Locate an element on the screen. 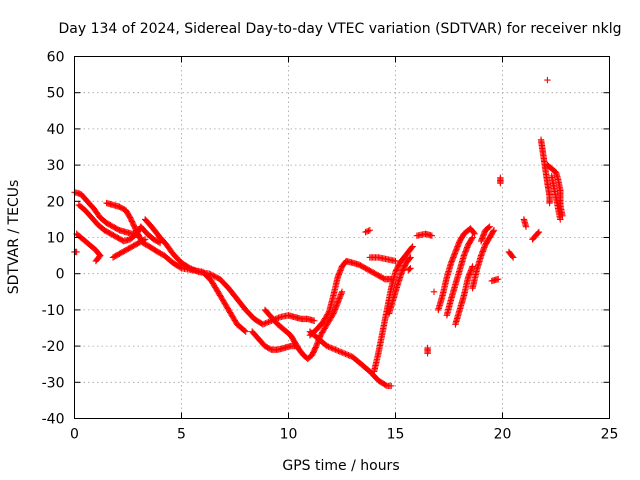 The height and width of the screenshot is (480, 640). y-tick-label: 10 is located at coordinates (56, 239).